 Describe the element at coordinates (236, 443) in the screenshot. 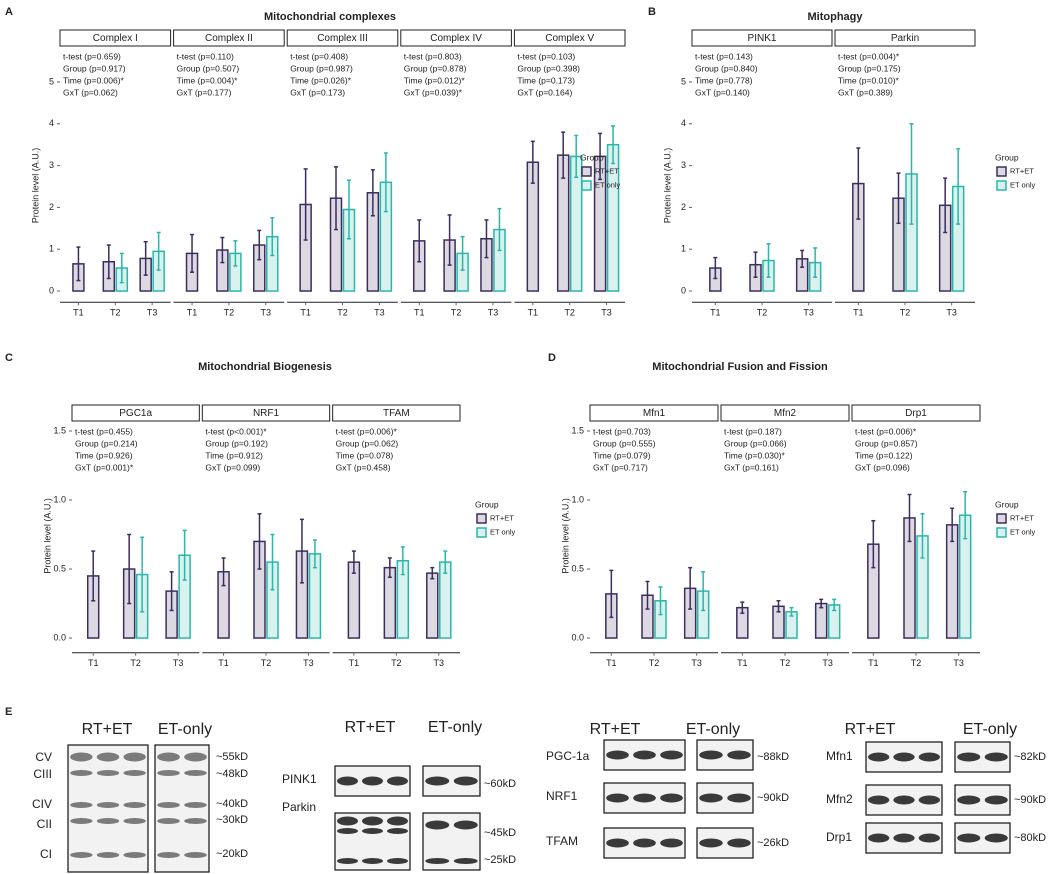

I see `stat-text: Group (p=0.192)` at that location.